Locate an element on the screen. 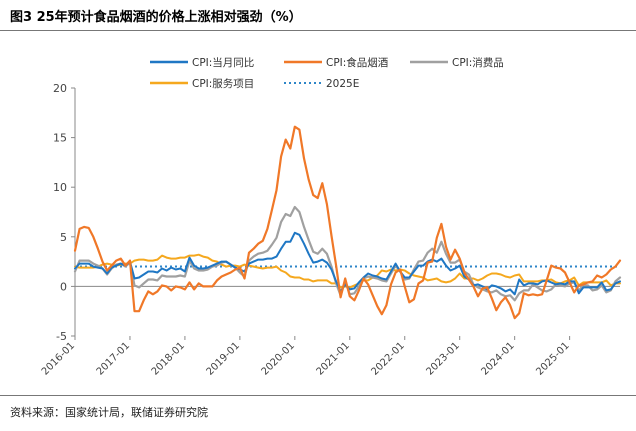  y-tick-label: 15 is located at coordinates (60, 138).